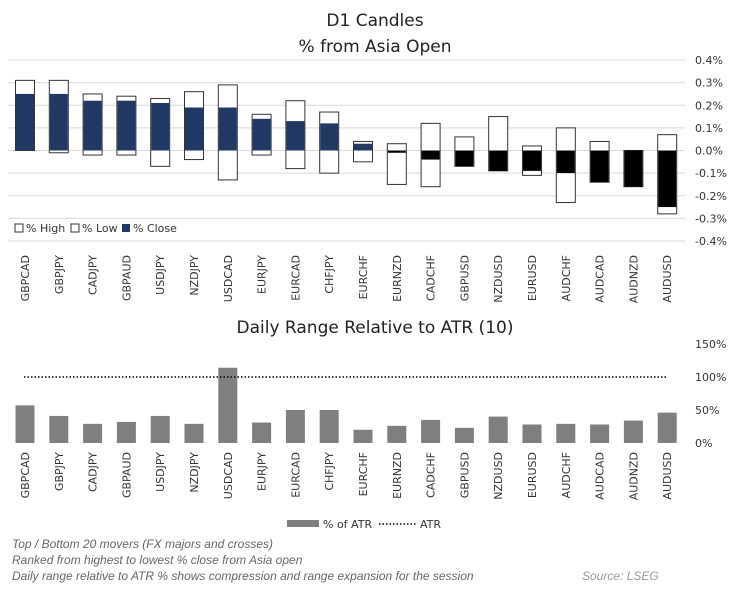 The width and height of the screenshot is (749, 604). I want to click on candle-body-gbpusd, so click(464, 158).